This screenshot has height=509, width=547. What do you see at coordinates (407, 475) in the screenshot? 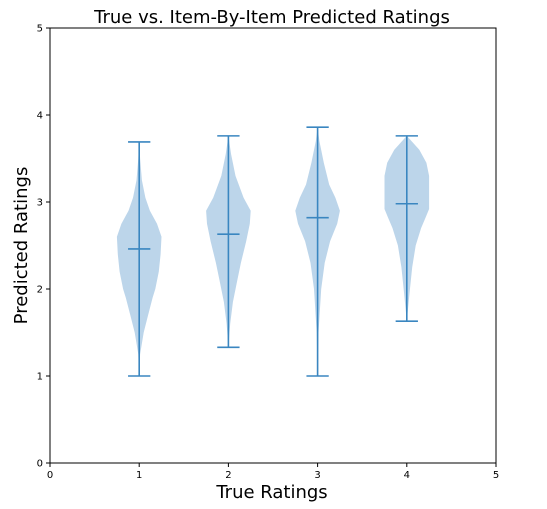
I see `x-tick-label: 4` at bounding box center [407, 475].